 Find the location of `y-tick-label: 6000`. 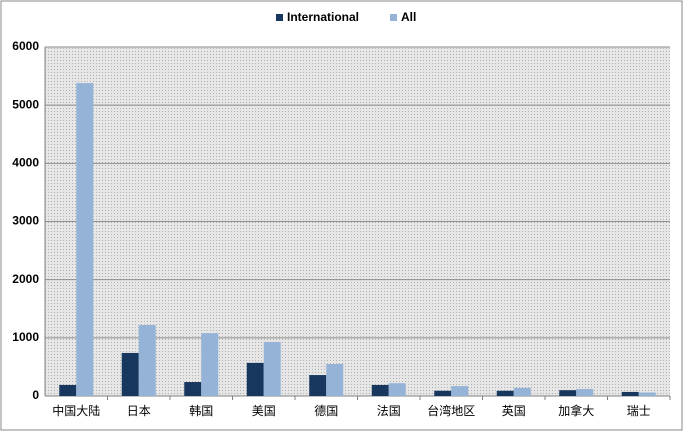

y-tick-label: 6000 is located at coordinates (25, 46).